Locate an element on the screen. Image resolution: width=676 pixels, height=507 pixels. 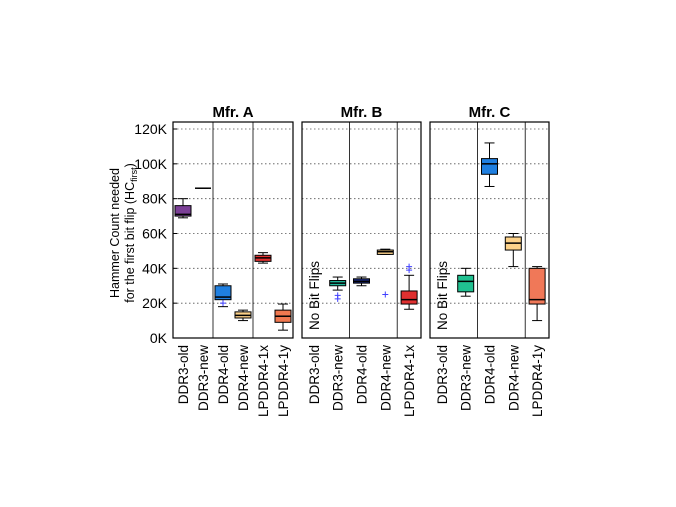
y-label-text: for the first bit flip (HC is located at coordinates (130, 242).